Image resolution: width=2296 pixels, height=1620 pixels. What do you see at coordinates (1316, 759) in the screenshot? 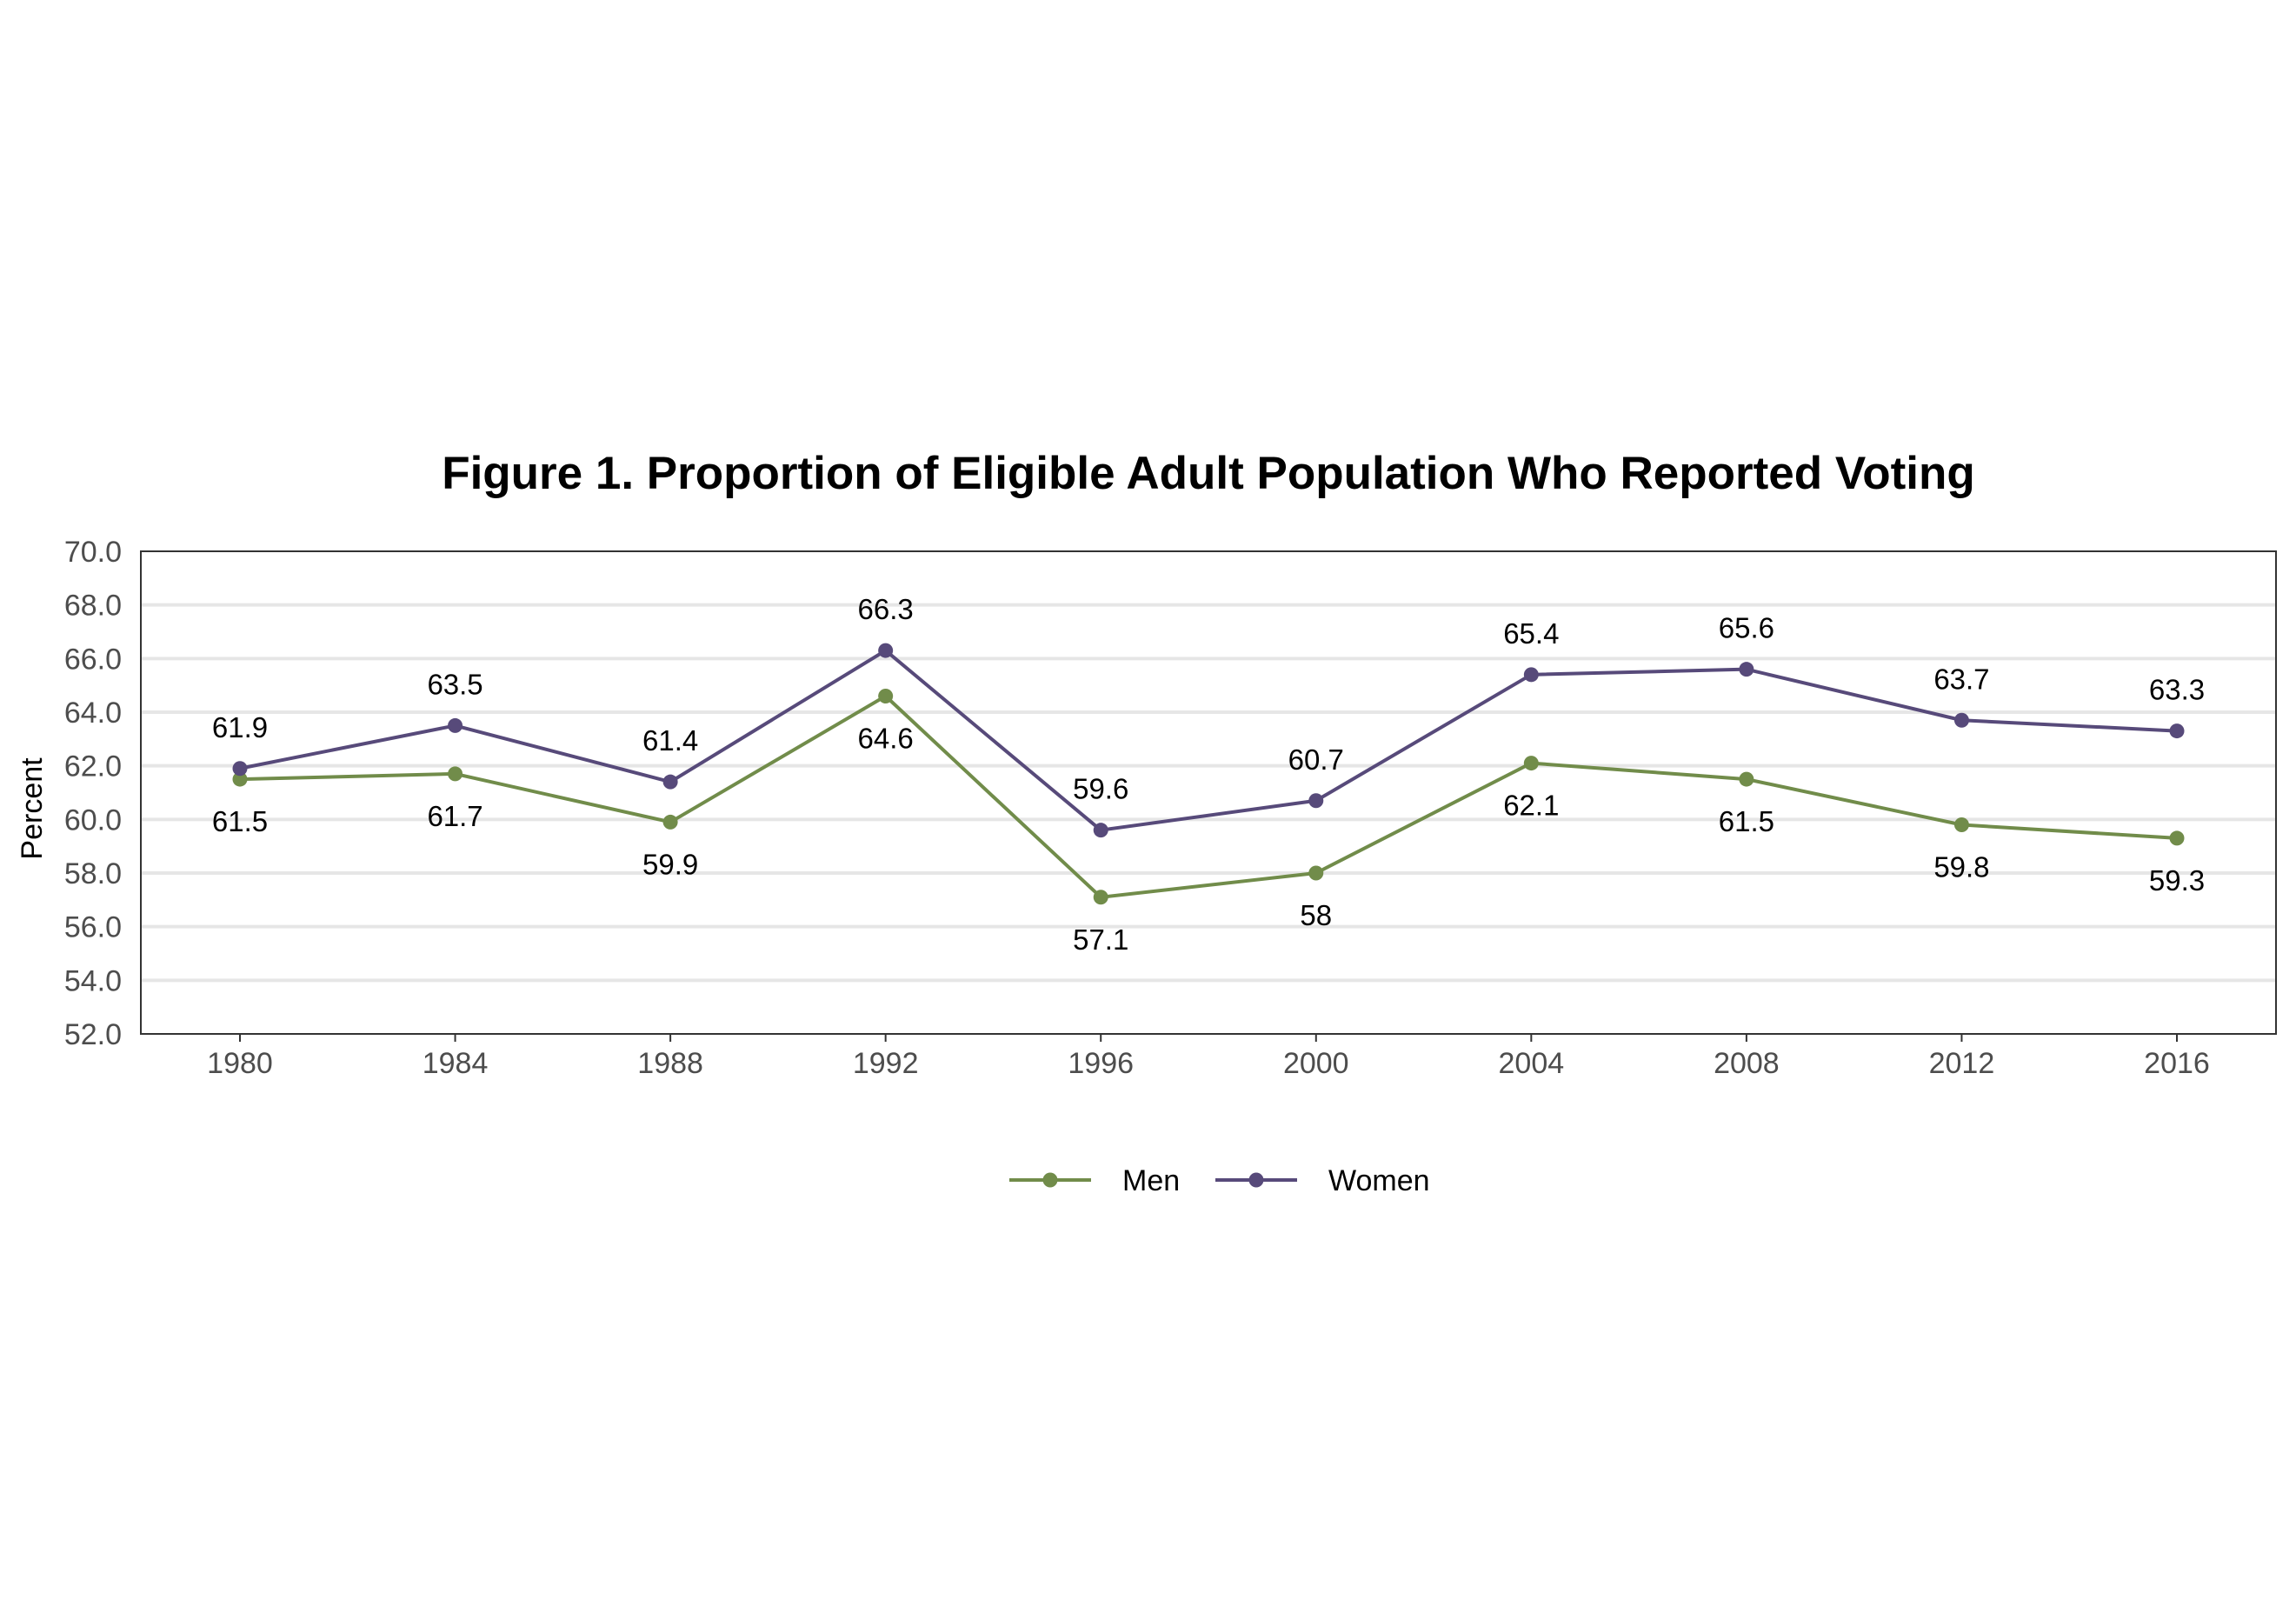
I see `data-label: 60.7` at bounding box center [1316, 759].